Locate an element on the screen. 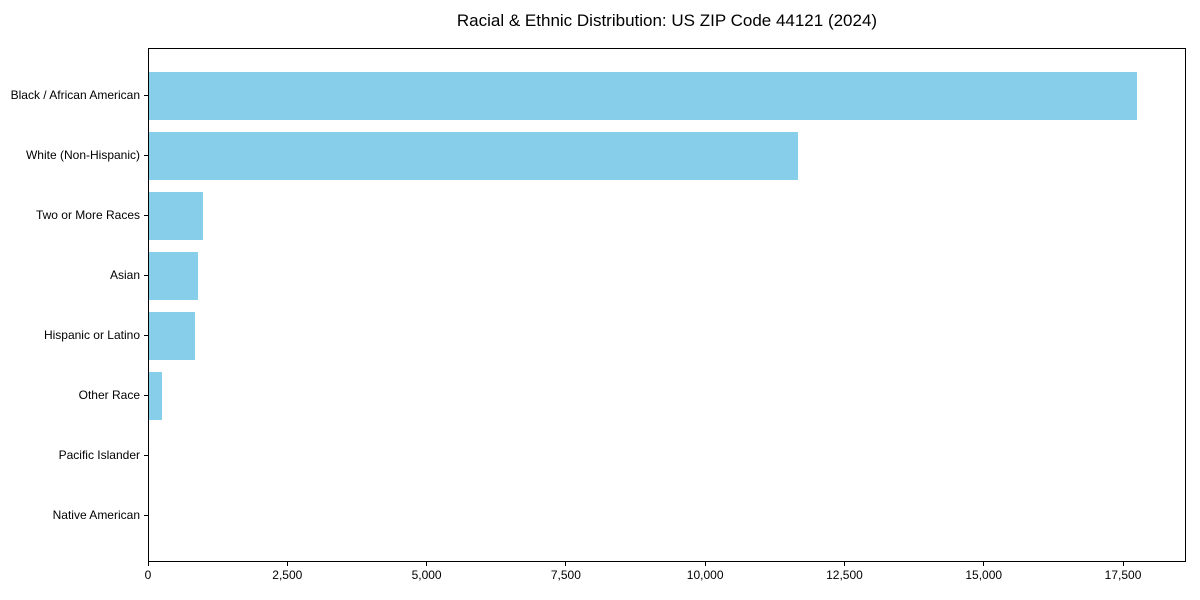 This screenshot has width=1200, height=600. y-tick-label: Two or More Races is located at coordinates (87, 215).